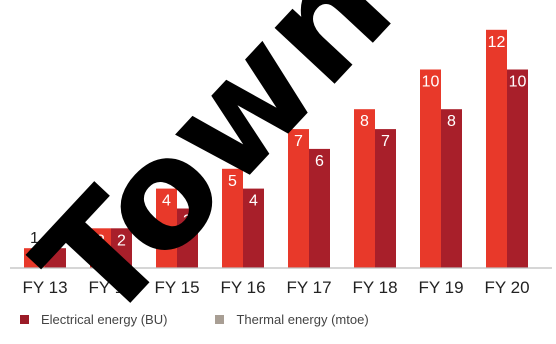  What do you see at coordinates (385, 141) in the screenshot?
I see `data-label-thermal-fy18: 7` at bounding box center [385, 141].